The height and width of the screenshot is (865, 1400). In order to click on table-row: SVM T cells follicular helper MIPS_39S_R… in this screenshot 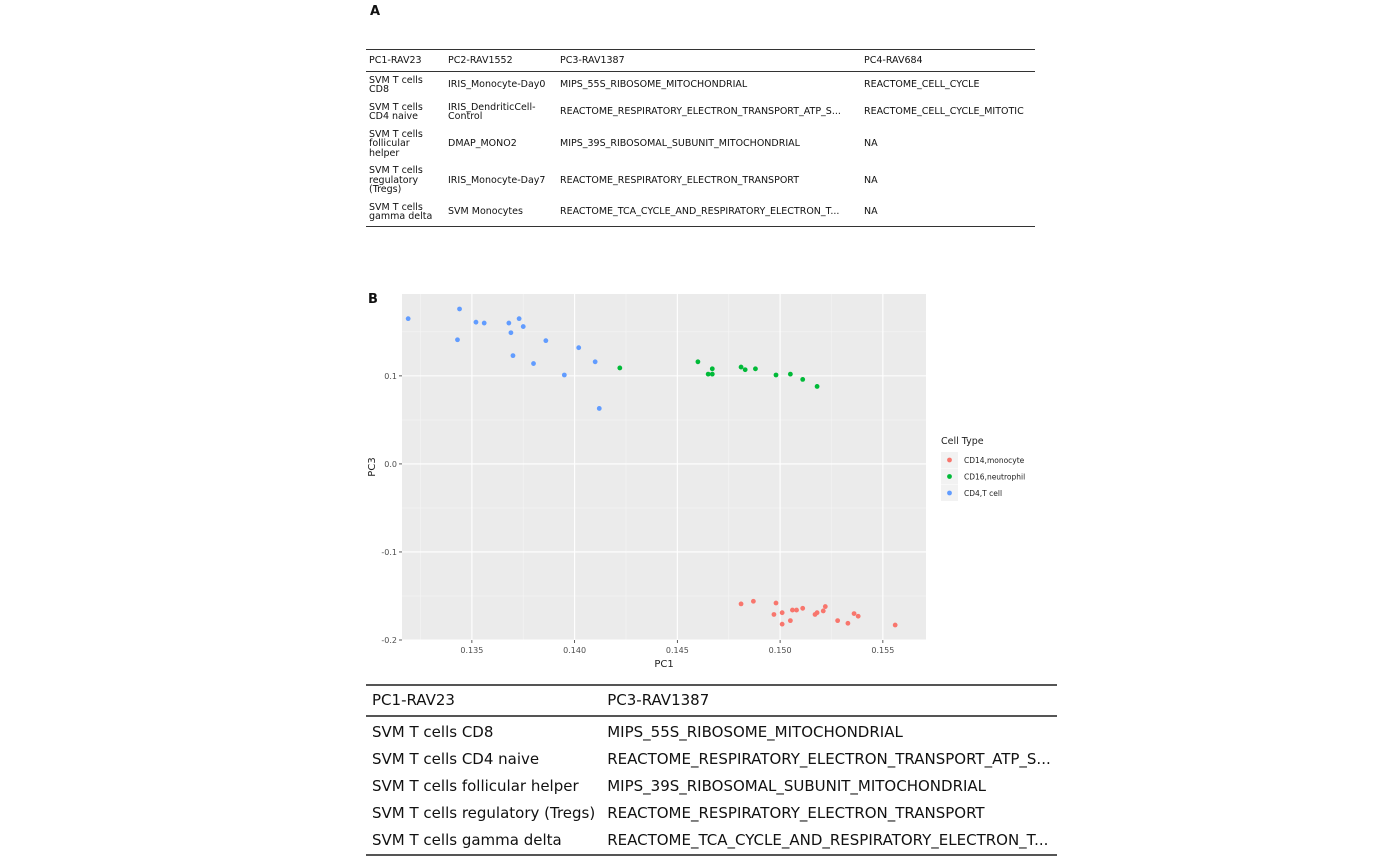, I will do `click(711, 786)`.